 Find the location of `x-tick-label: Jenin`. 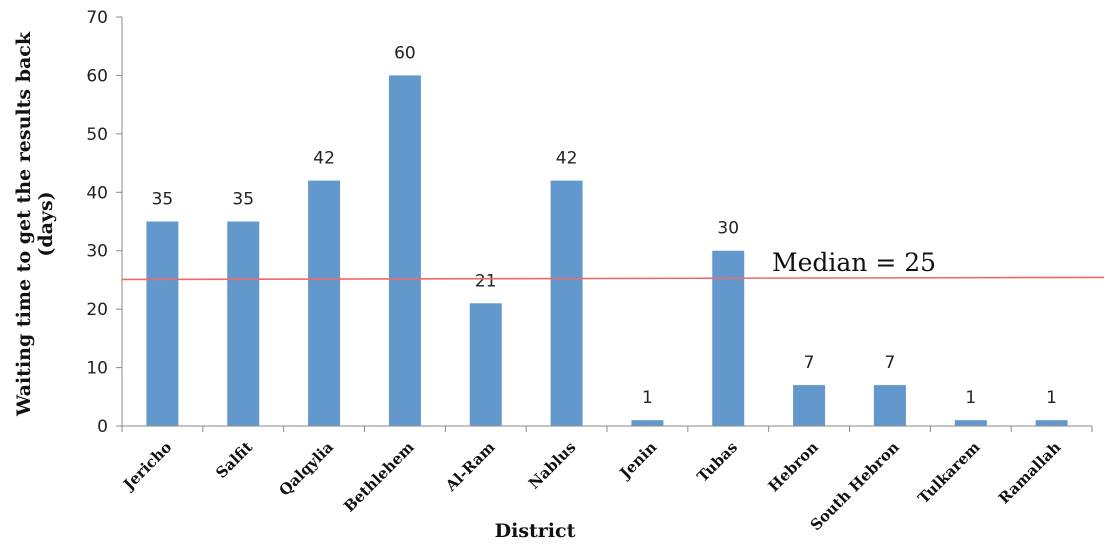

x-tick-label: Jenin is located at coordinates (637, 460).